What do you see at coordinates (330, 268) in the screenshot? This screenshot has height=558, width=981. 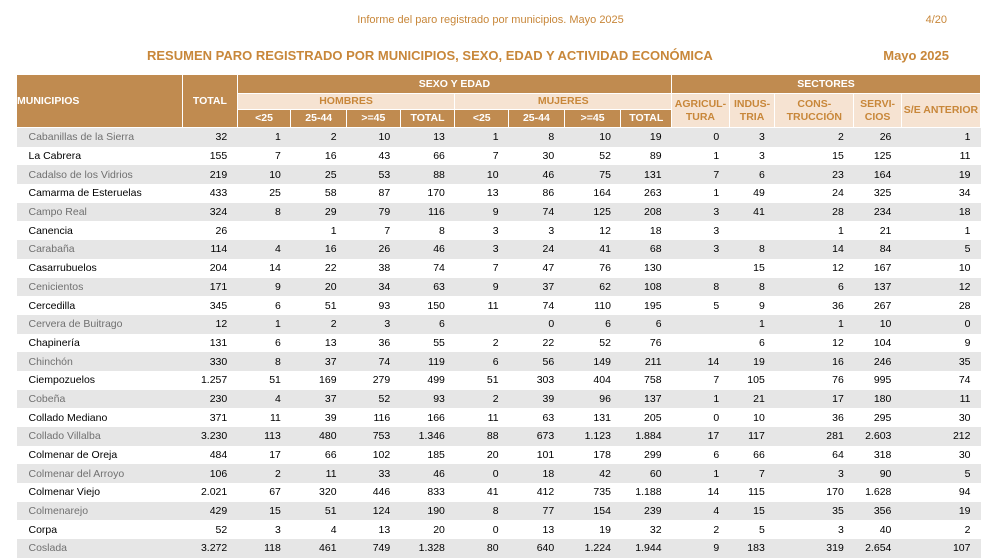 I see `table-cell: 22` at bounding box center [330, 268].